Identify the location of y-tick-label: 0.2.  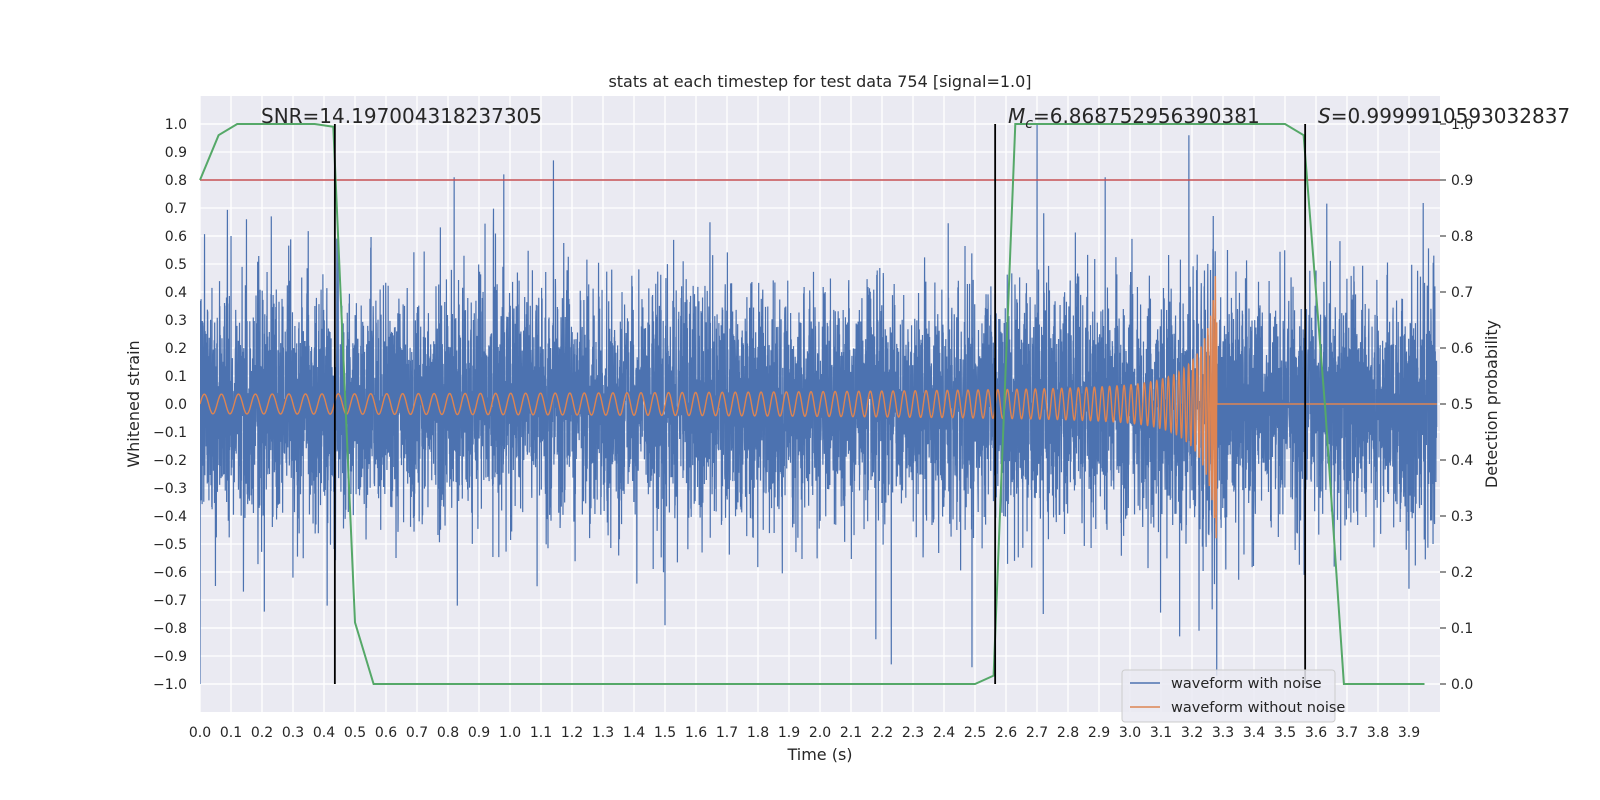
(176, 349).